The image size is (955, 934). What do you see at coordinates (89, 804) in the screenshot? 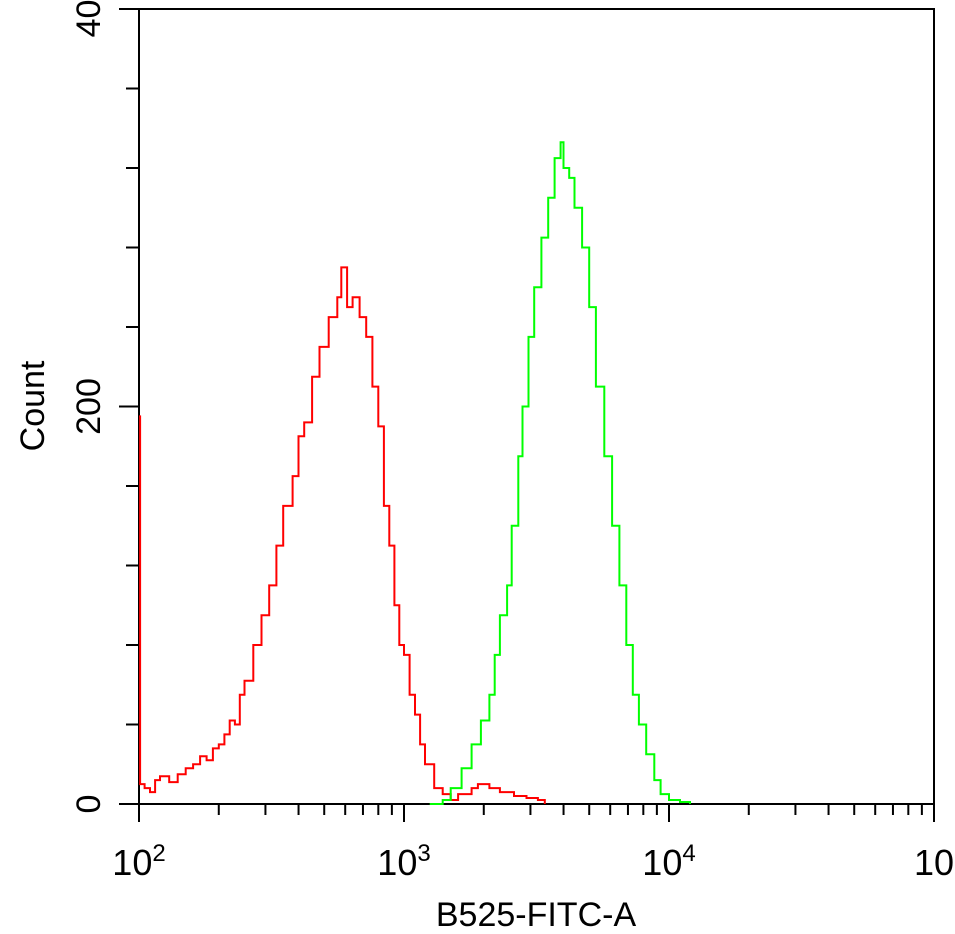
I see `y-tick-label: 0` at bounding box center [89, 804].